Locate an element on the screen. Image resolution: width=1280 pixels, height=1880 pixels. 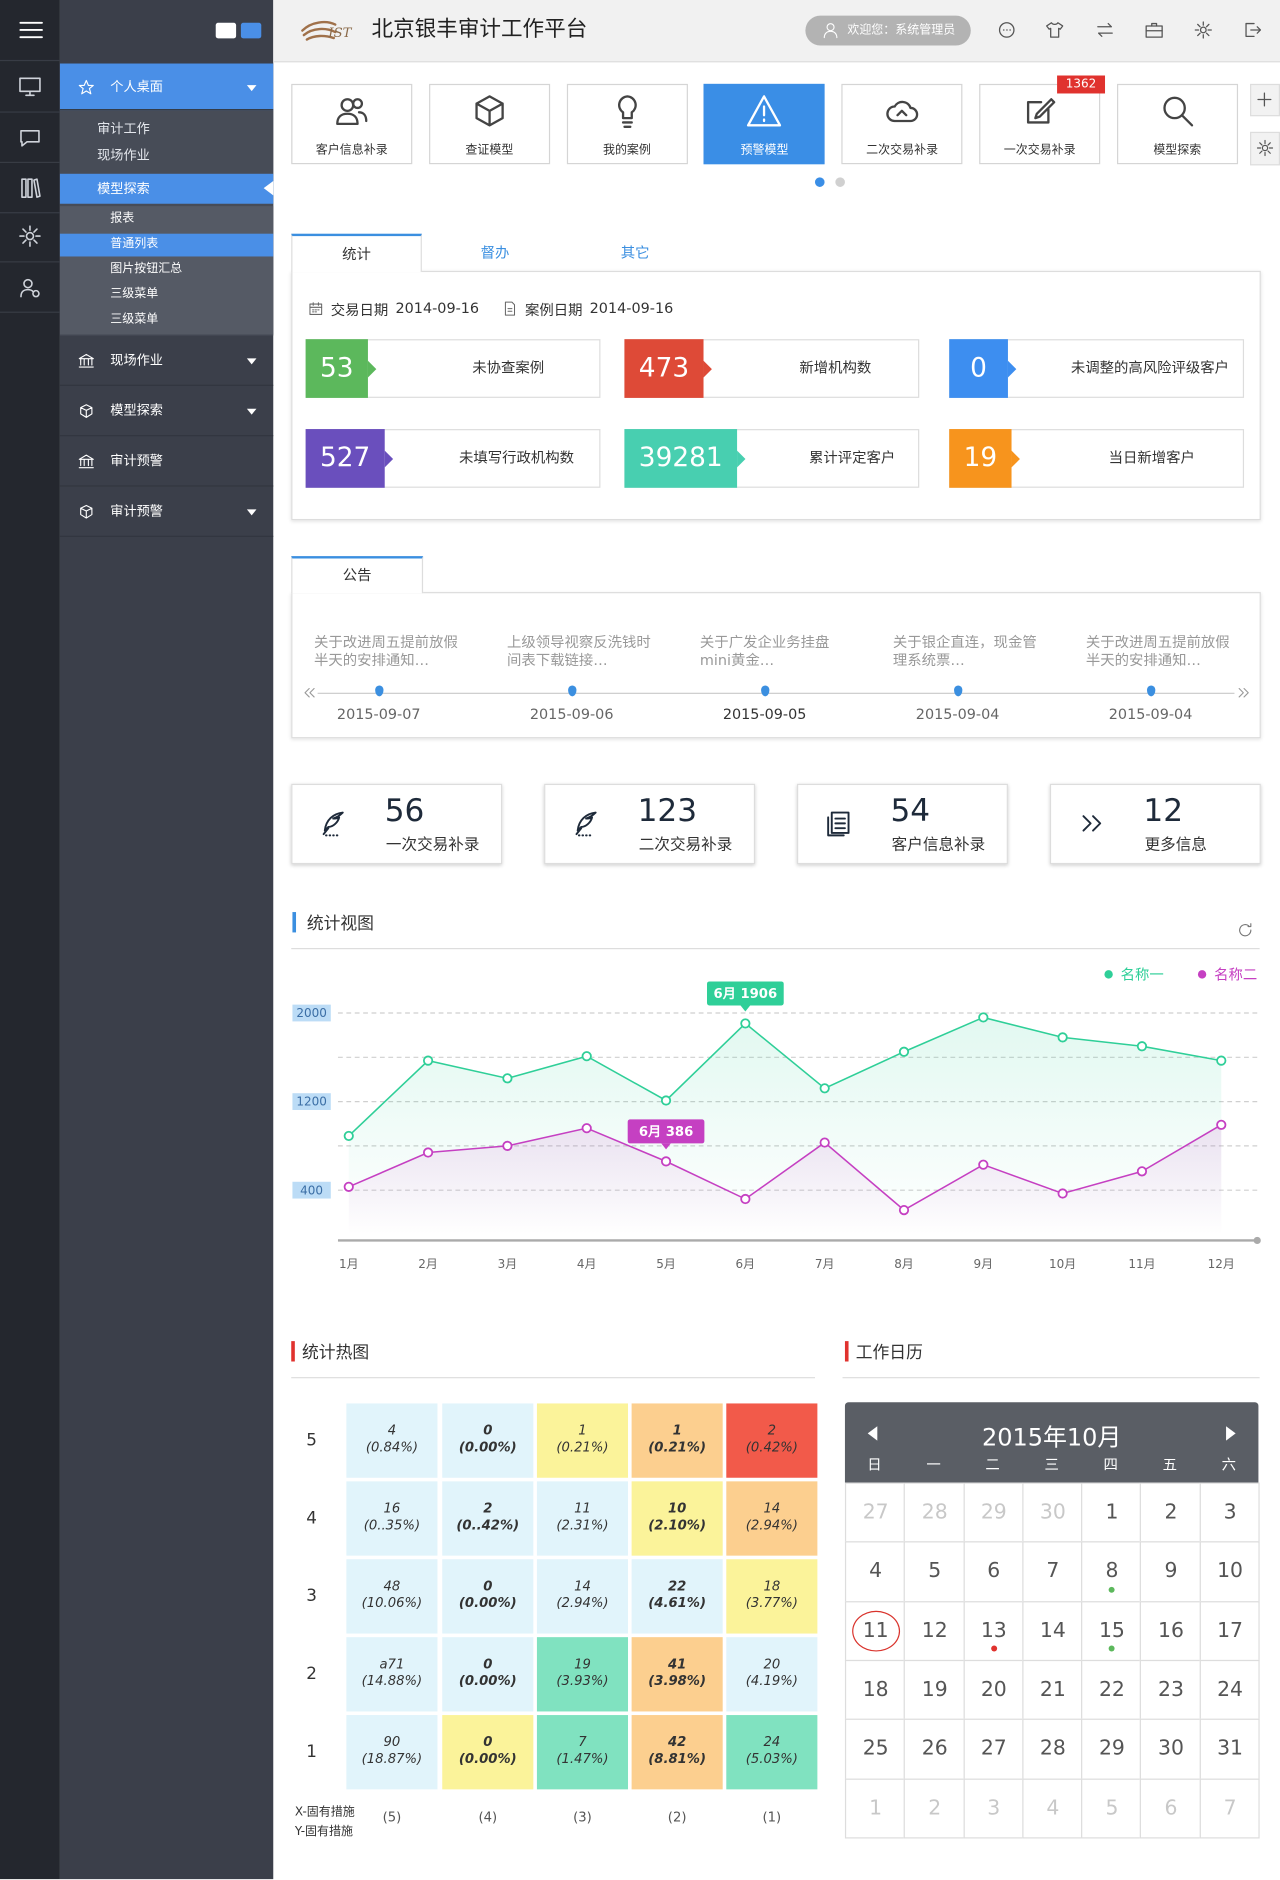
heatmap-cell: a71 (14.88%) is located at coordinates (392, 1674).